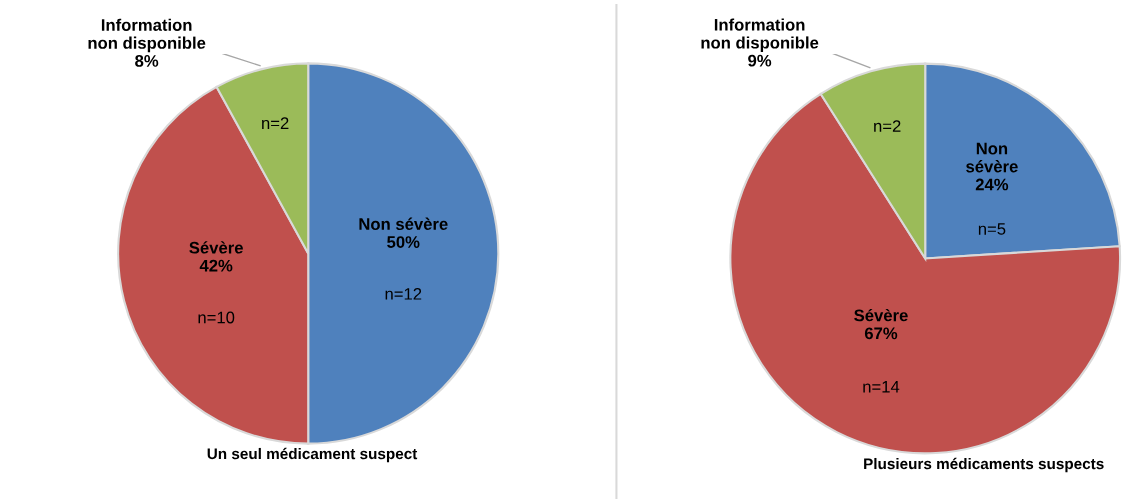 The height and width of the screenshot is (499, 1129). I want to click on data-label: 9%, so click(760, 60).